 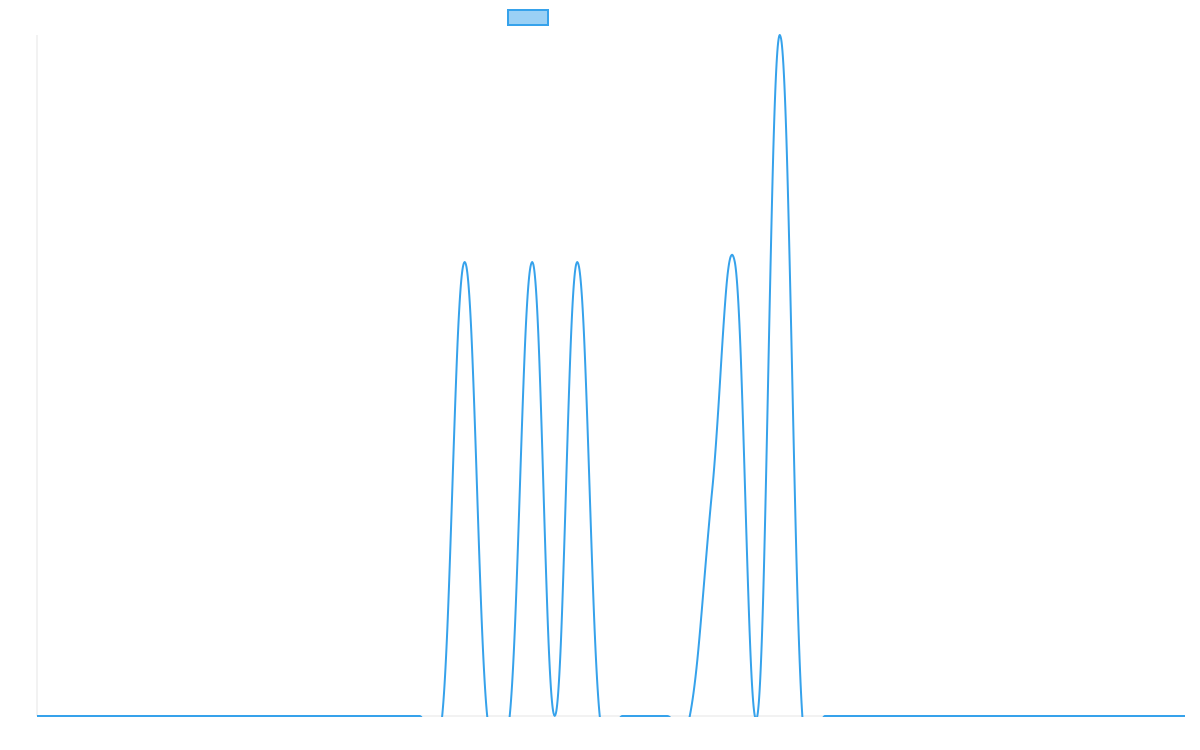 What do you see at coordinates (528, 17) in the screenshot?
I see `legend-swatch` at bounding box center [528, 17].